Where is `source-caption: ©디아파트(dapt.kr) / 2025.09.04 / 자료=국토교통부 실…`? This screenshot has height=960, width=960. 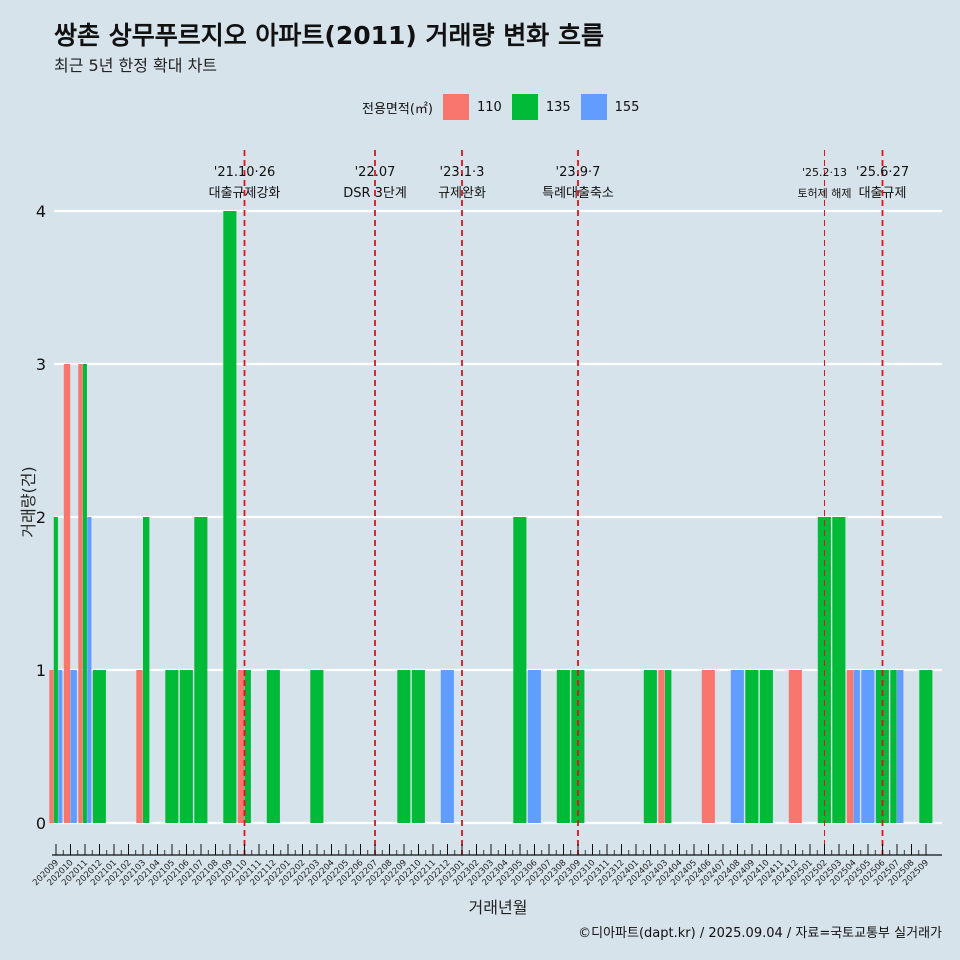
source-caption: ©디아파트(dapt.kr) / 2025.09.04 / 자료=국토교통부 실… is located at coordinates (760, 933).